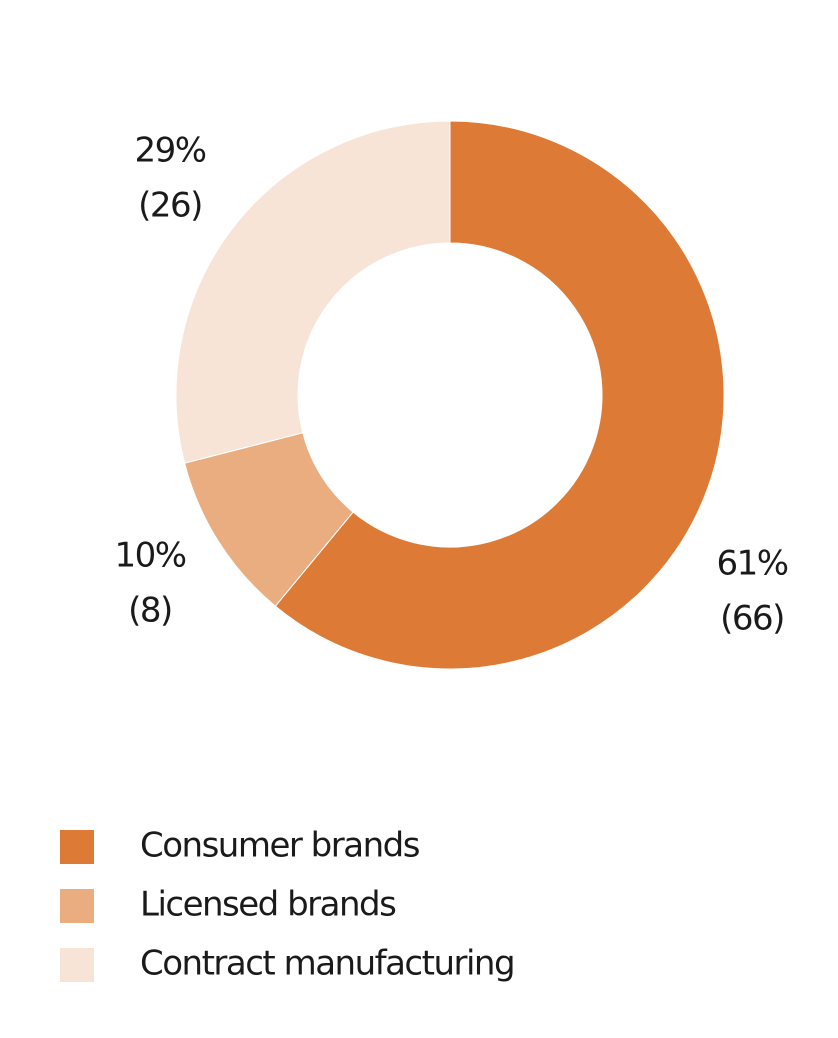 Image resolution: width=838 pixels, height=1038 pixels. I want to click on secondary-label: (26), so click(170, 206).